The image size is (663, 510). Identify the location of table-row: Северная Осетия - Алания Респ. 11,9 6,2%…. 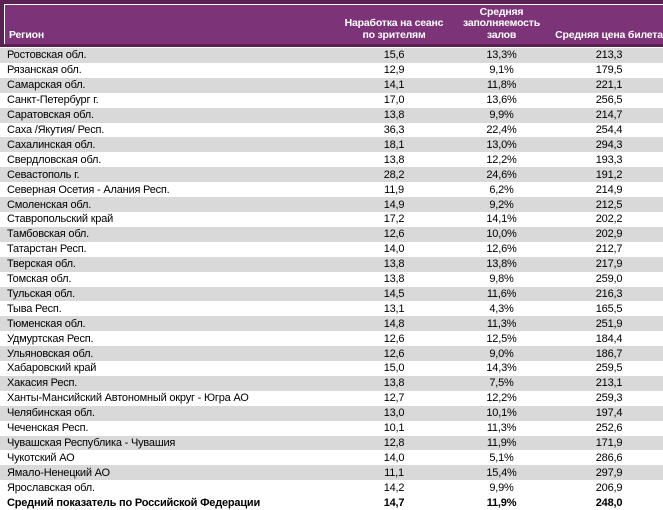
(331, 189).